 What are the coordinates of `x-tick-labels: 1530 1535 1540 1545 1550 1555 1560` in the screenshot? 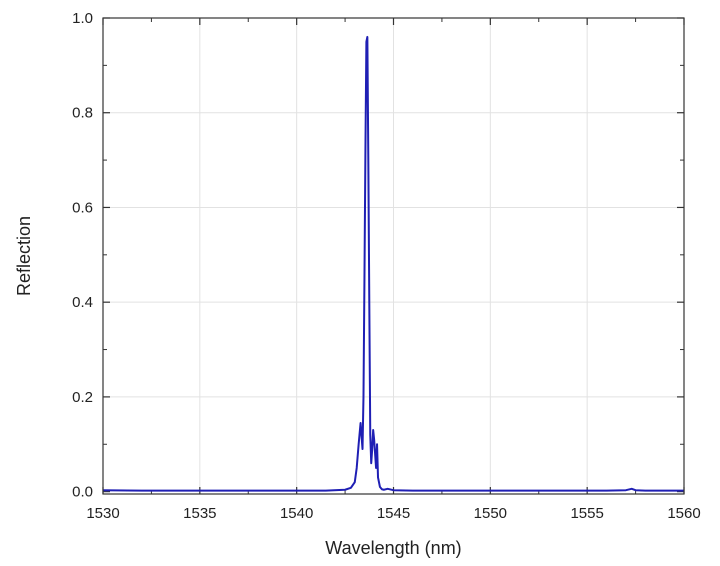 It's located at (393, 513).